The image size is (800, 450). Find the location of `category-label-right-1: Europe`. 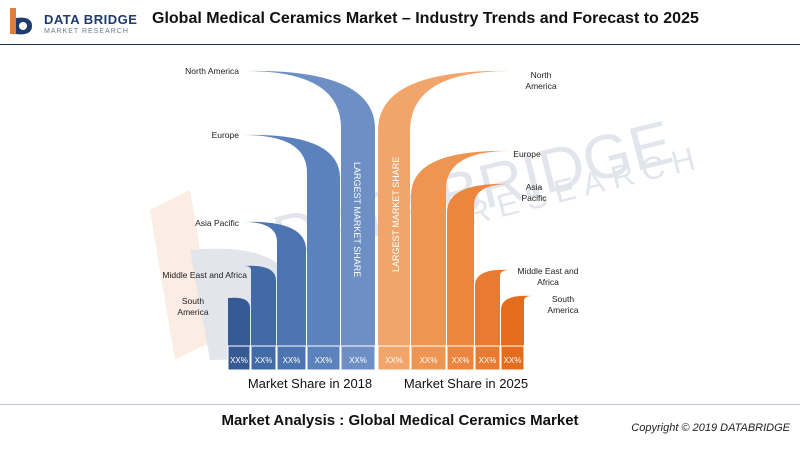

category-label-right-1: Europe is located at coordinates (527, 154).